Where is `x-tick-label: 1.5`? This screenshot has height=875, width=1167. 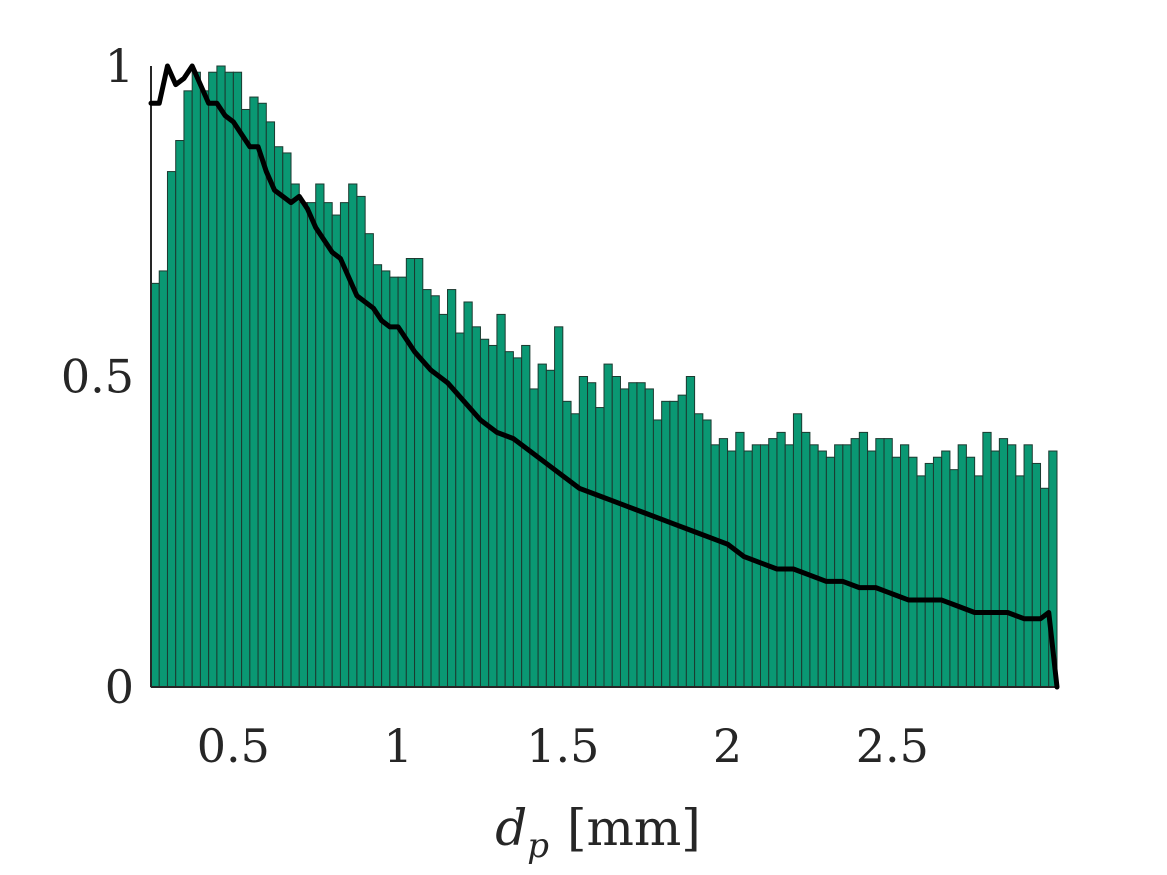 x-tick-label: 1.5 is located at coordinates (562, 746).